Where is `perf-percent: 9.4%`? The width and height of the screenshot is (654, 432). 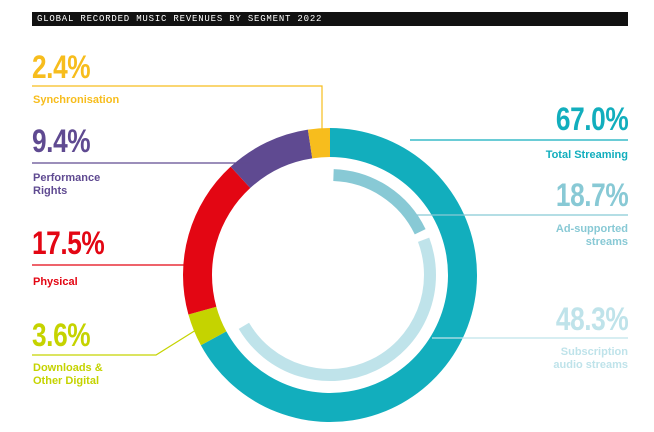 perf-percent: 9.4% is located at coordinates (61, 141).